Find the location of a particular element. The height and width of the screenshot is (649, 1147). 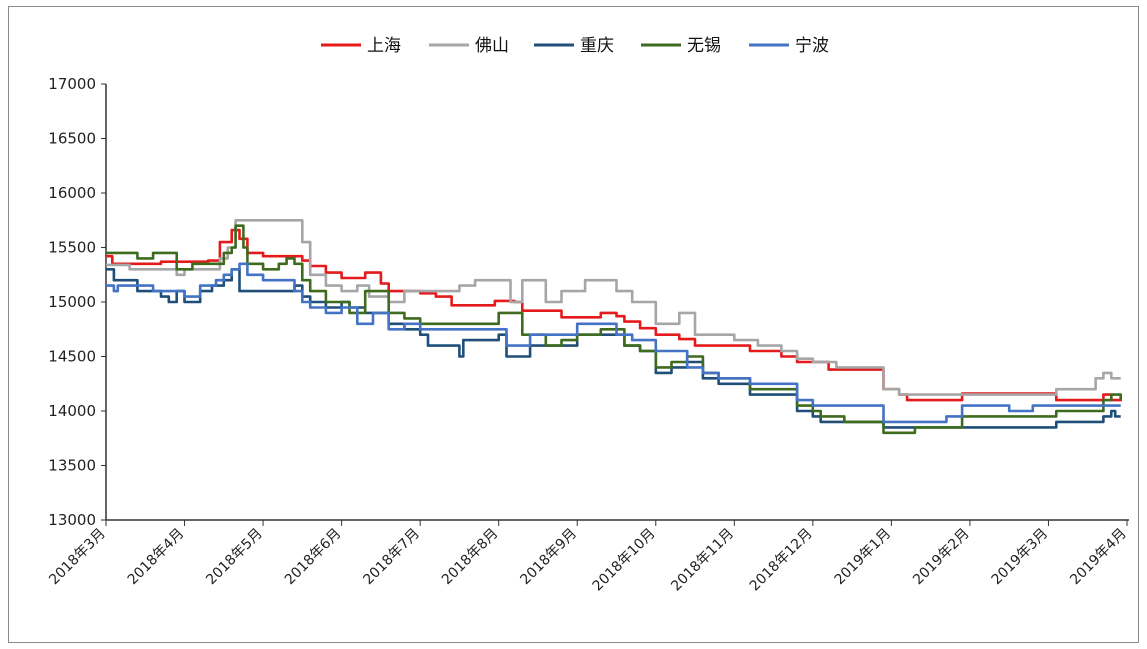

x-tick-label: 2018年4月 is located at coordinates (156, 557).